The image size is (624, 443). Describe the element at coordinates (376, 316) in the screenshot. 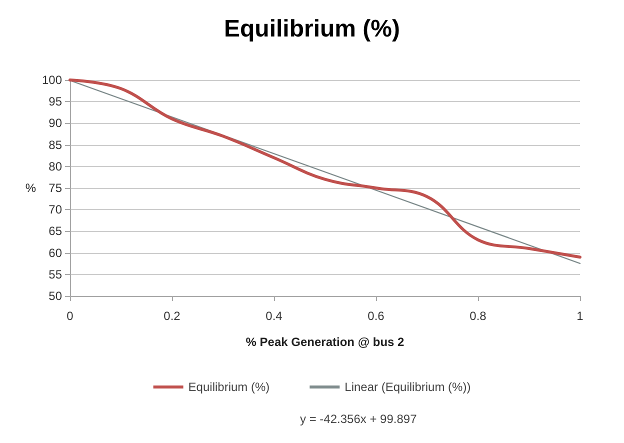

I see `x-tick-label: 0.6` at that location.